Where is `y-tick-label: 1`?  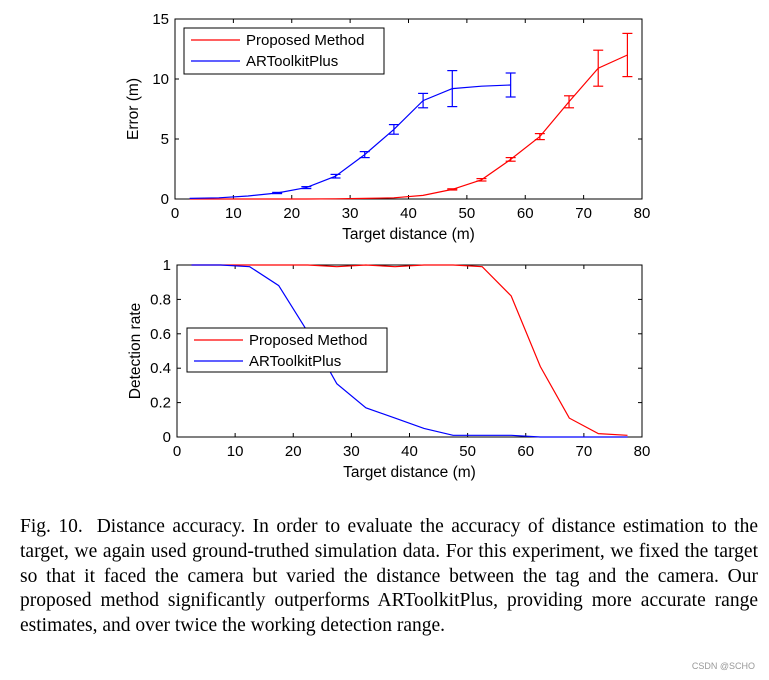 y-tick-label: 1 is located at coordinates (167, 265).